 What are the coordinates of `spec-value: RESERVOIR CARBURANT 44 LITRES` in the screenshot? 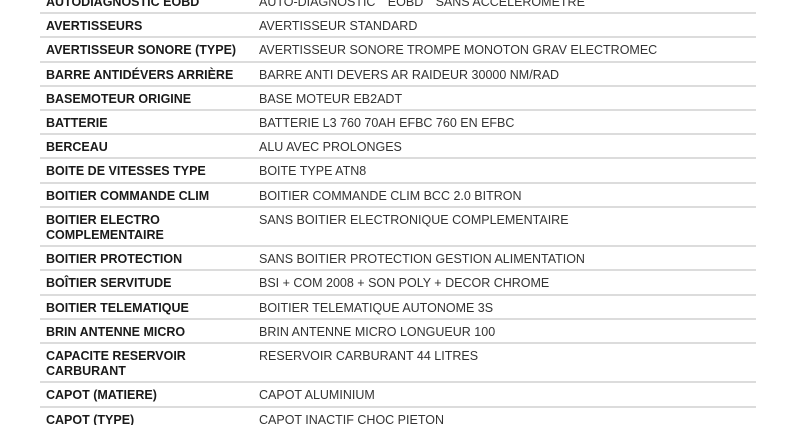 It's located at (369, 355).